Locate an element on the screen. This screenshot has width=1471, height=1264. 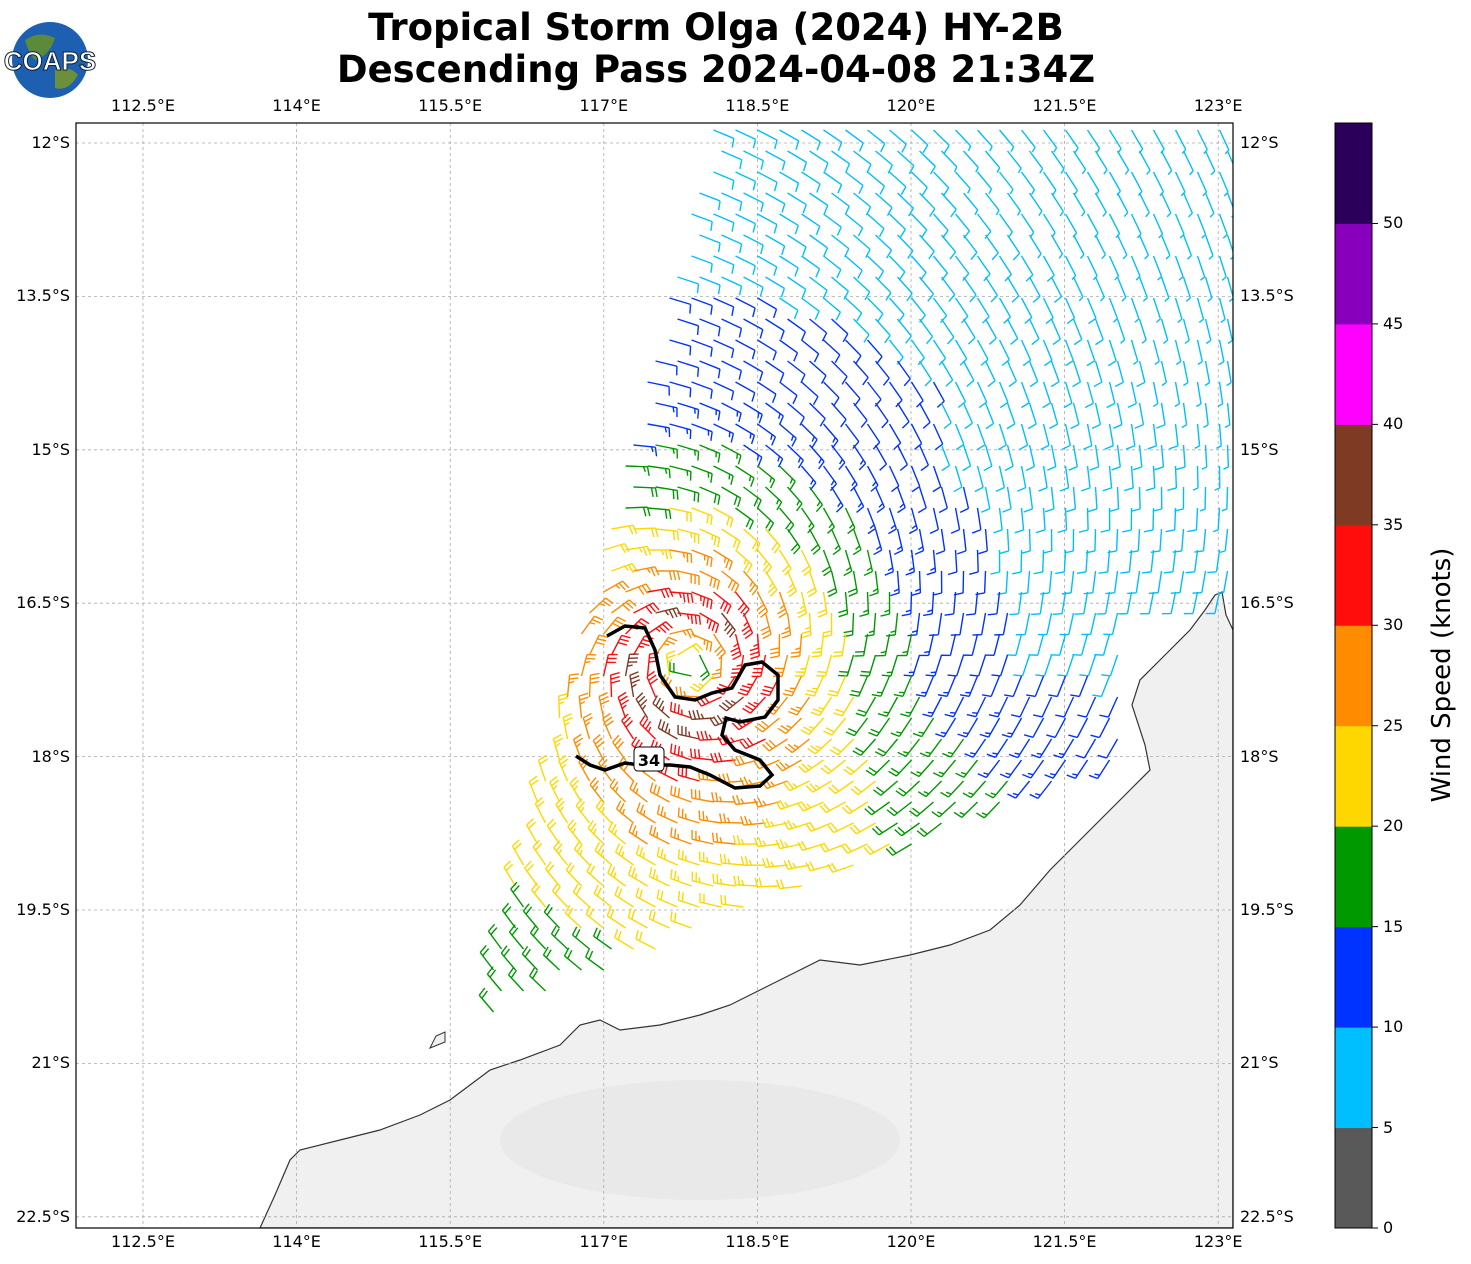
colorbar-segment is located at coordinates (1353, 173).